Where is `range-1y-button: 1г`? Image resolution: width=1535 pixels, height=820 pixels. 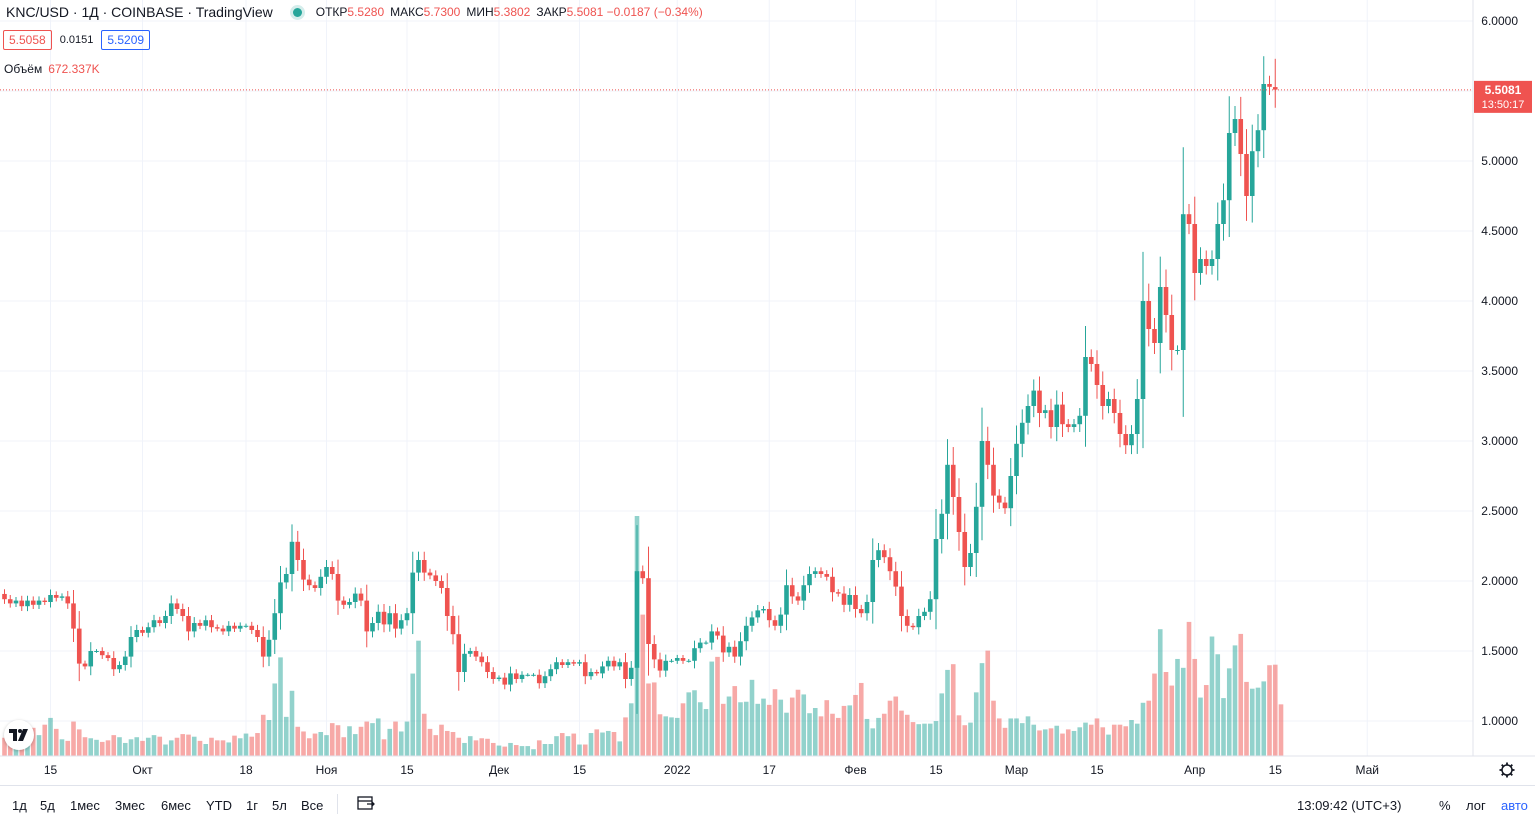 range-1y-button: 1г is located at coordinates (252, 805).